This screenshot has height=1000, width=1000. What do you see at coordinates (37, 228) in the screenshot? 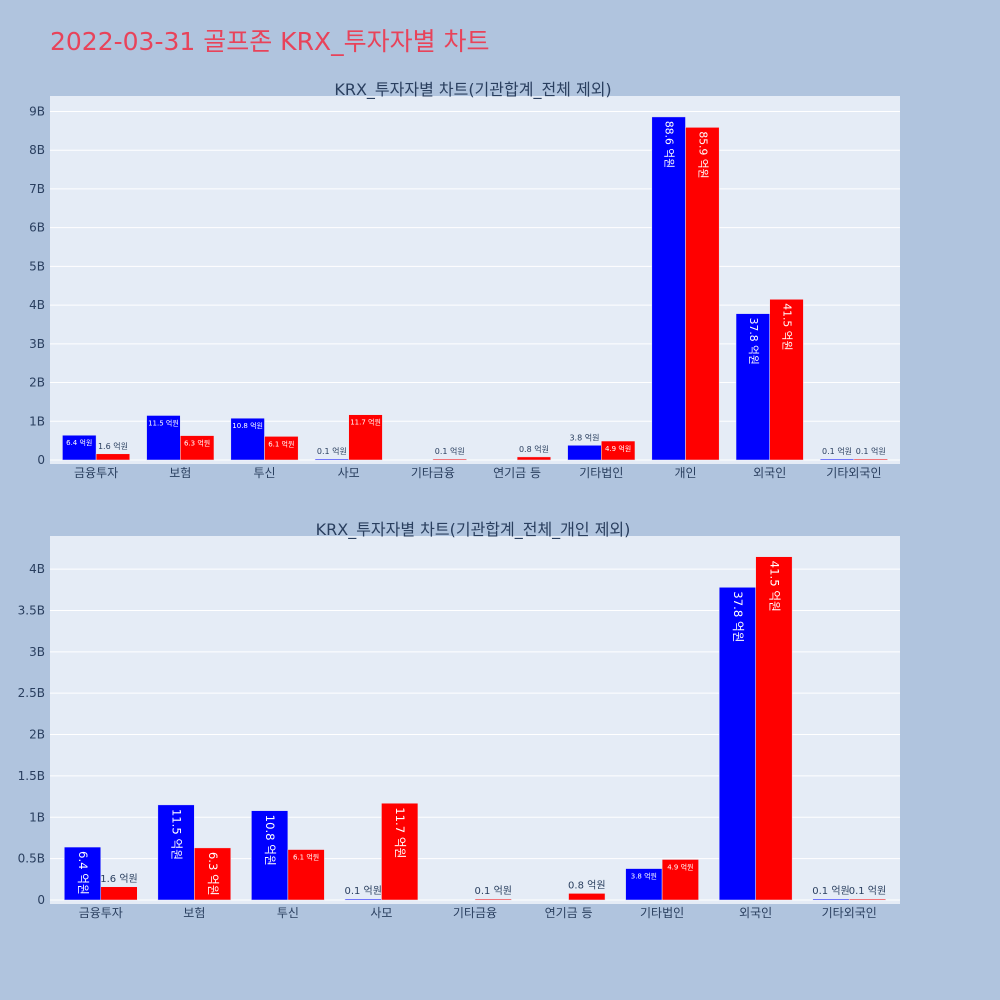
I see `y-tick-label: 6B` at bounding box center [37, 228].